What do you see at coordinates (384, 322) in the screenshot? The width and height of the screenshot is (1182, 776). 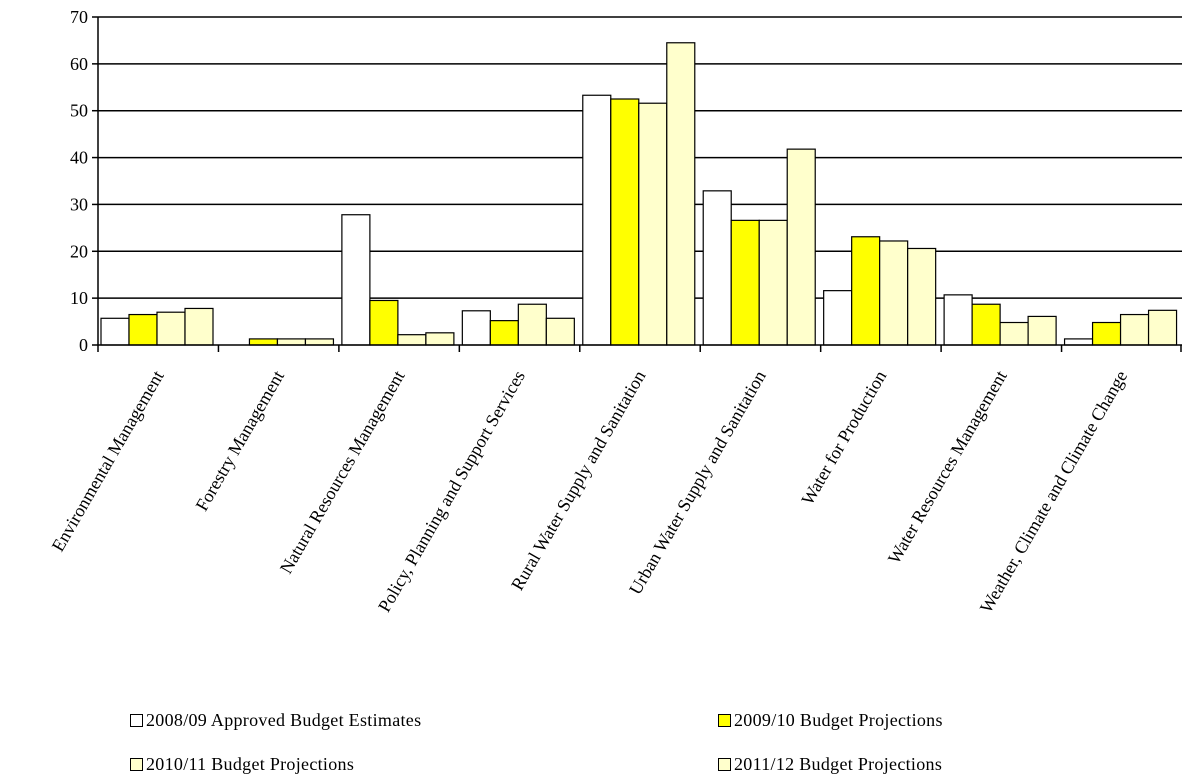 I see `bar-series1-cat2` at bounding box center [384, 322].